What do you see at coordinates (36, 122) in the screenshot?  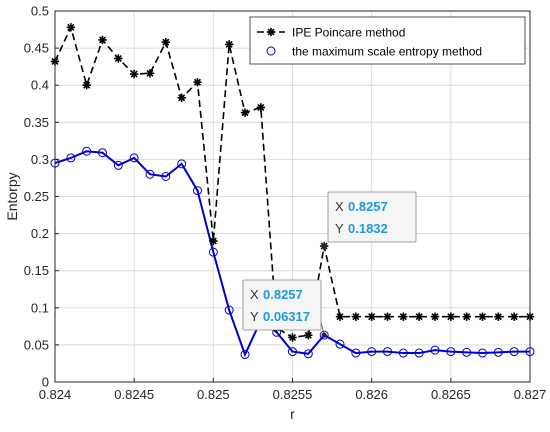 I see `y-tick-label: 0.35` at bounding box center [36, 122].